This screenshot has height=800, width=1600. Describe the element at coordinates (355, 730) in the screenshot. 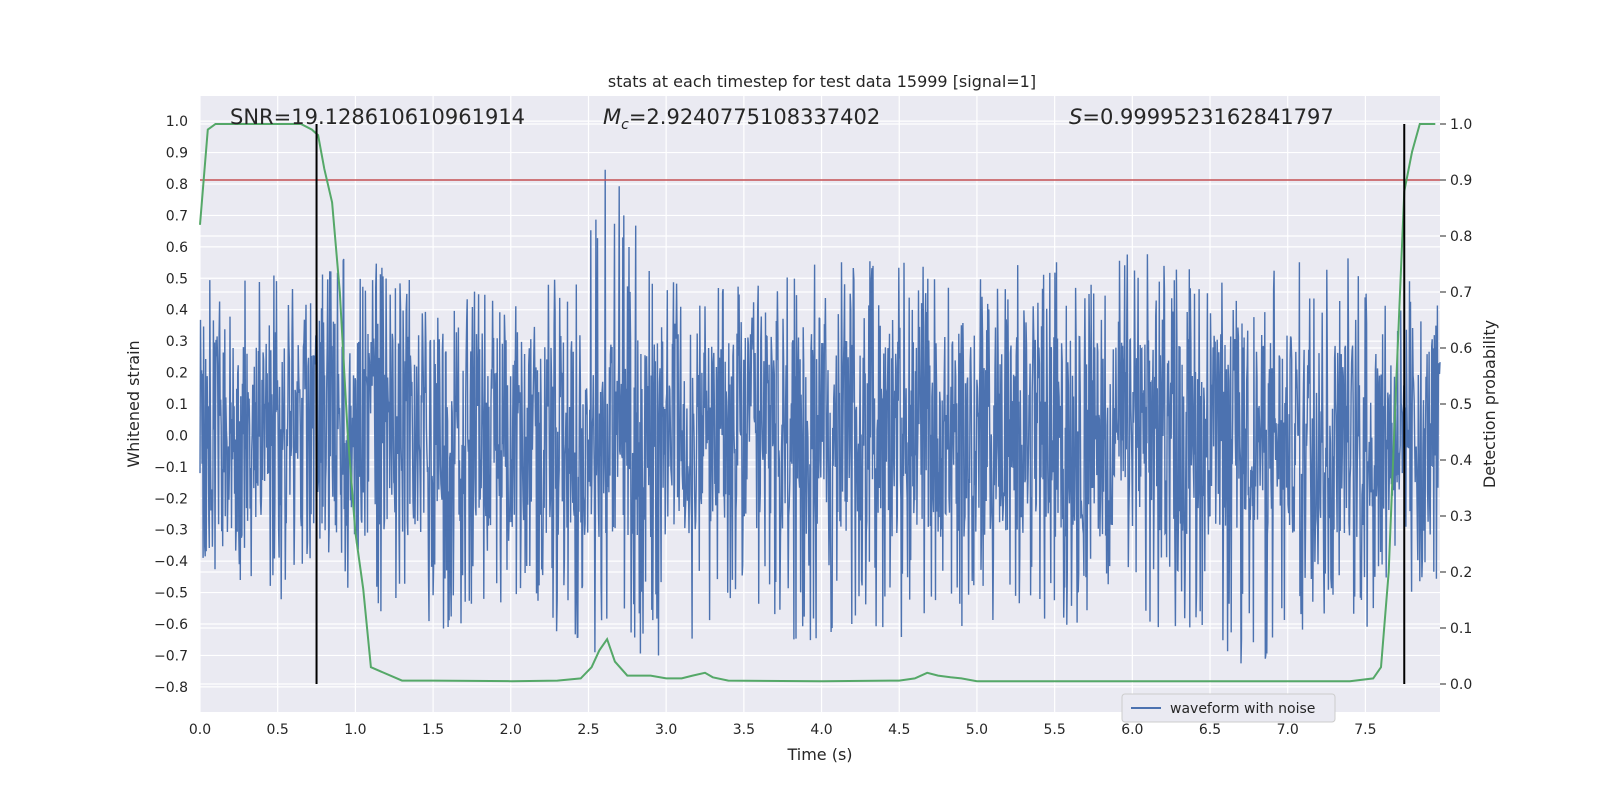

I see `x-tick-label: 1.0` at that location.